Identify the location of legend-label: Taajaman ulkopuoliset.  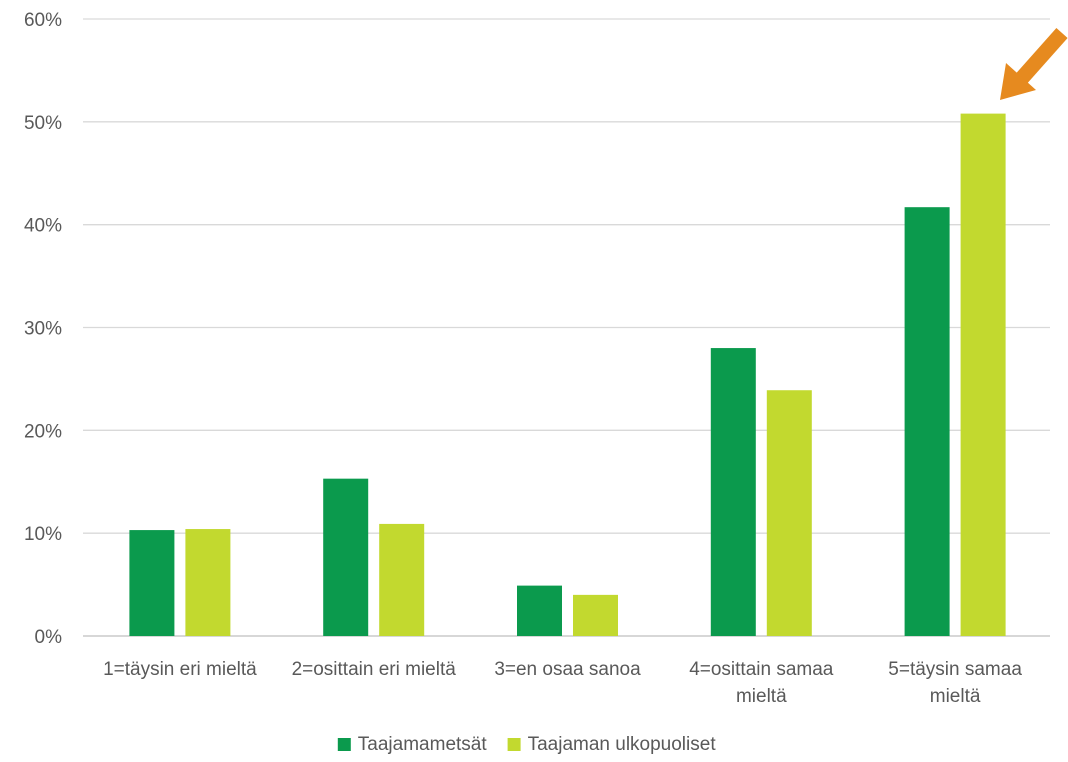
(622, 744).